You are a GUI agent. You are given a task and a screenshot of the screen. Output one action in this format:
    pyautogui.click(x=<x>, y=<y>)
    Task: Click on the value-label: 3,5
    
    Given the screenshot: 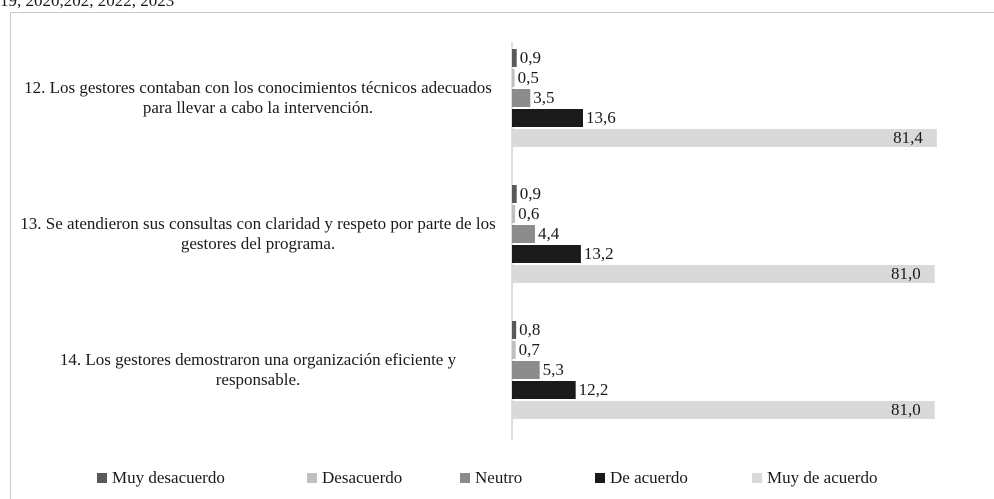 What is the action you would take?
    pyautogui.click(x=543, y=97)
    